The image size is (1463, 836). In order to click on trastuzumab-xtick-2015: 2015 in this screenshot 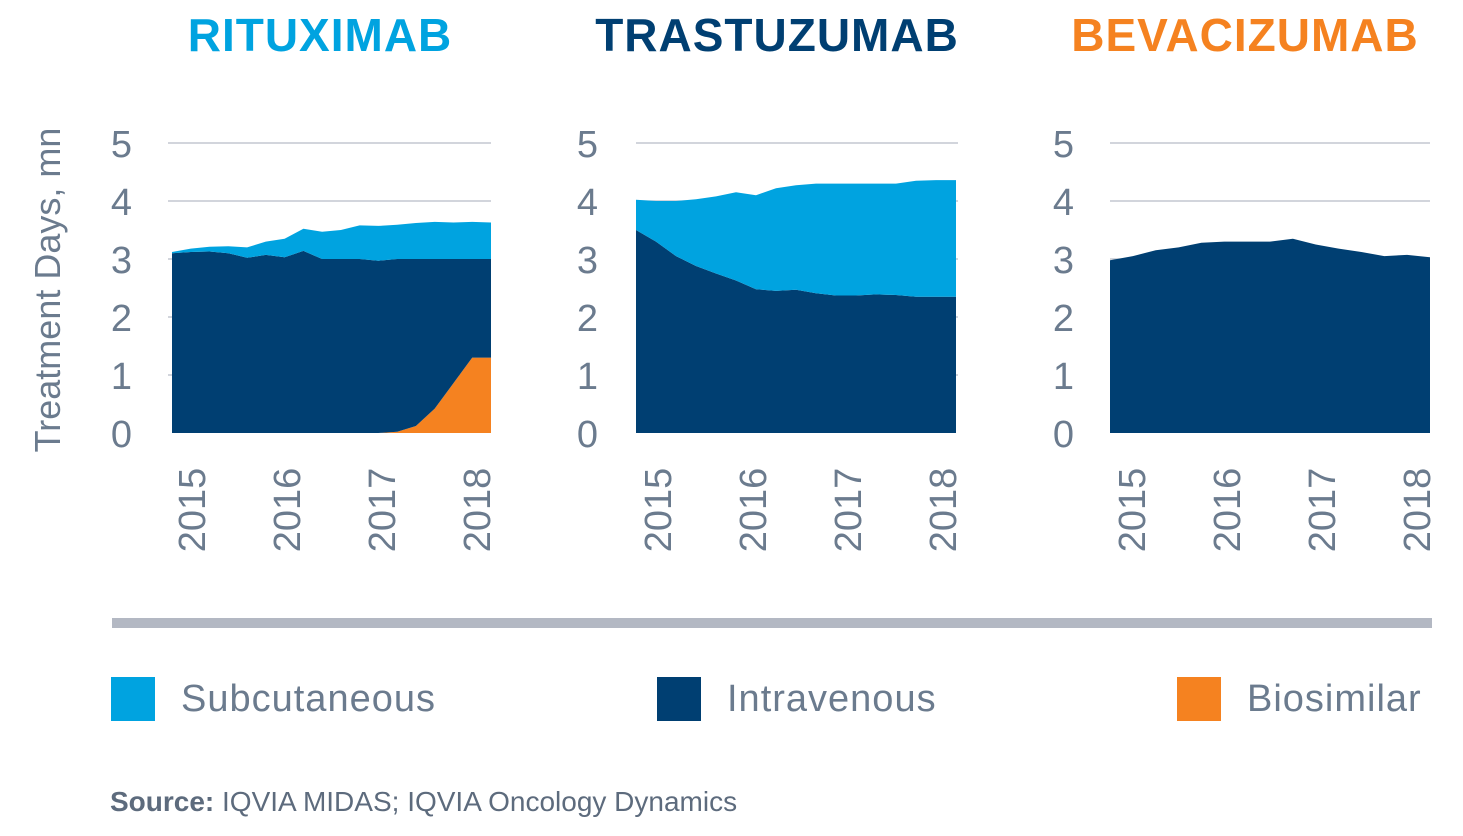, I will do `click(659, 510)`.